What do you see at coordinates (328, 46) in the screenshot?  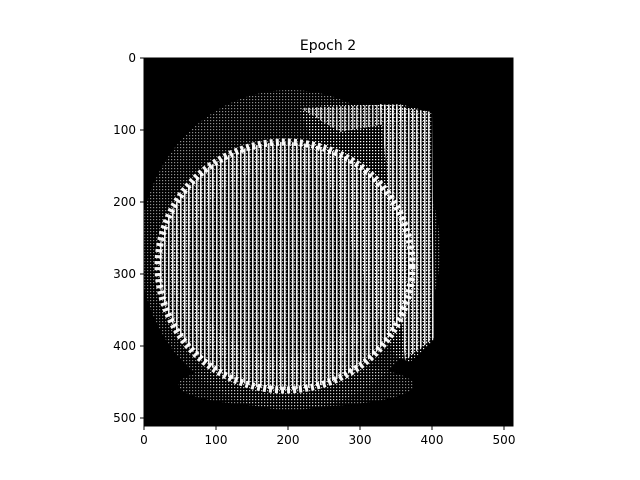 I see `plot-title: Epoch 2` at bounding box center [328, 46].